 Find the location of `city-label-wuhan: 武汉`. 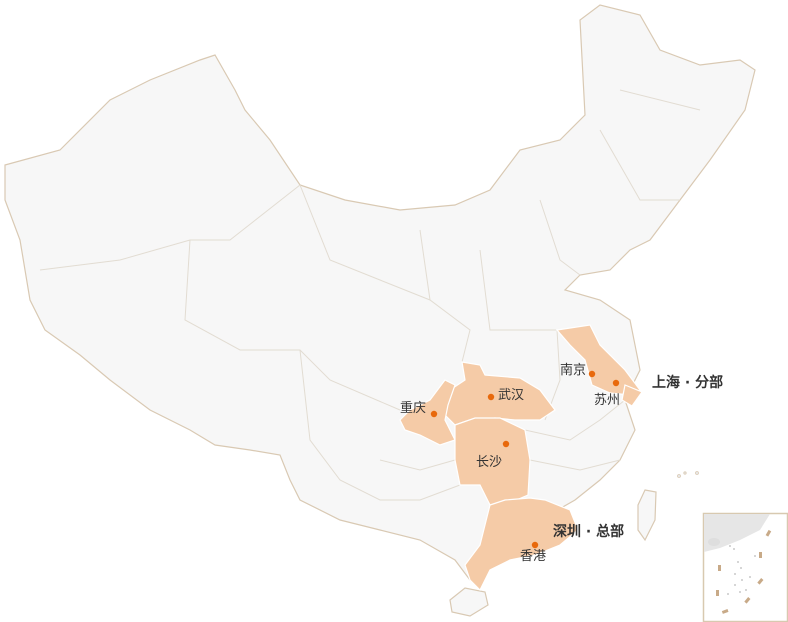

city-label-wuhan: 武汉 is located at coordinates (511, 395).